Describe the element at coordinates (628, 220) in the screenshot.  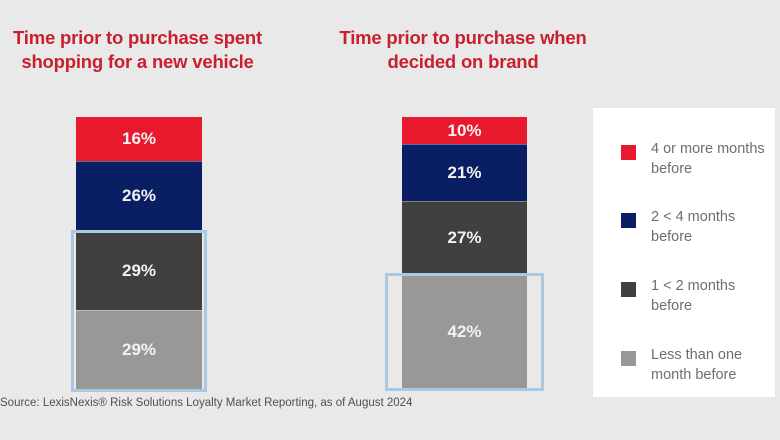
I see `legend-swatch-navy` at that location.